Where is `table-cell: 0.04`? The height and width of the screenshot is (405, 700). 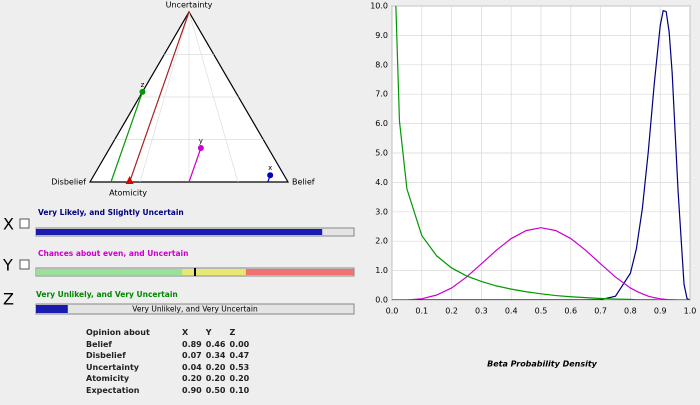 table-cell: 0.04 is located at coordinates (192, 367).